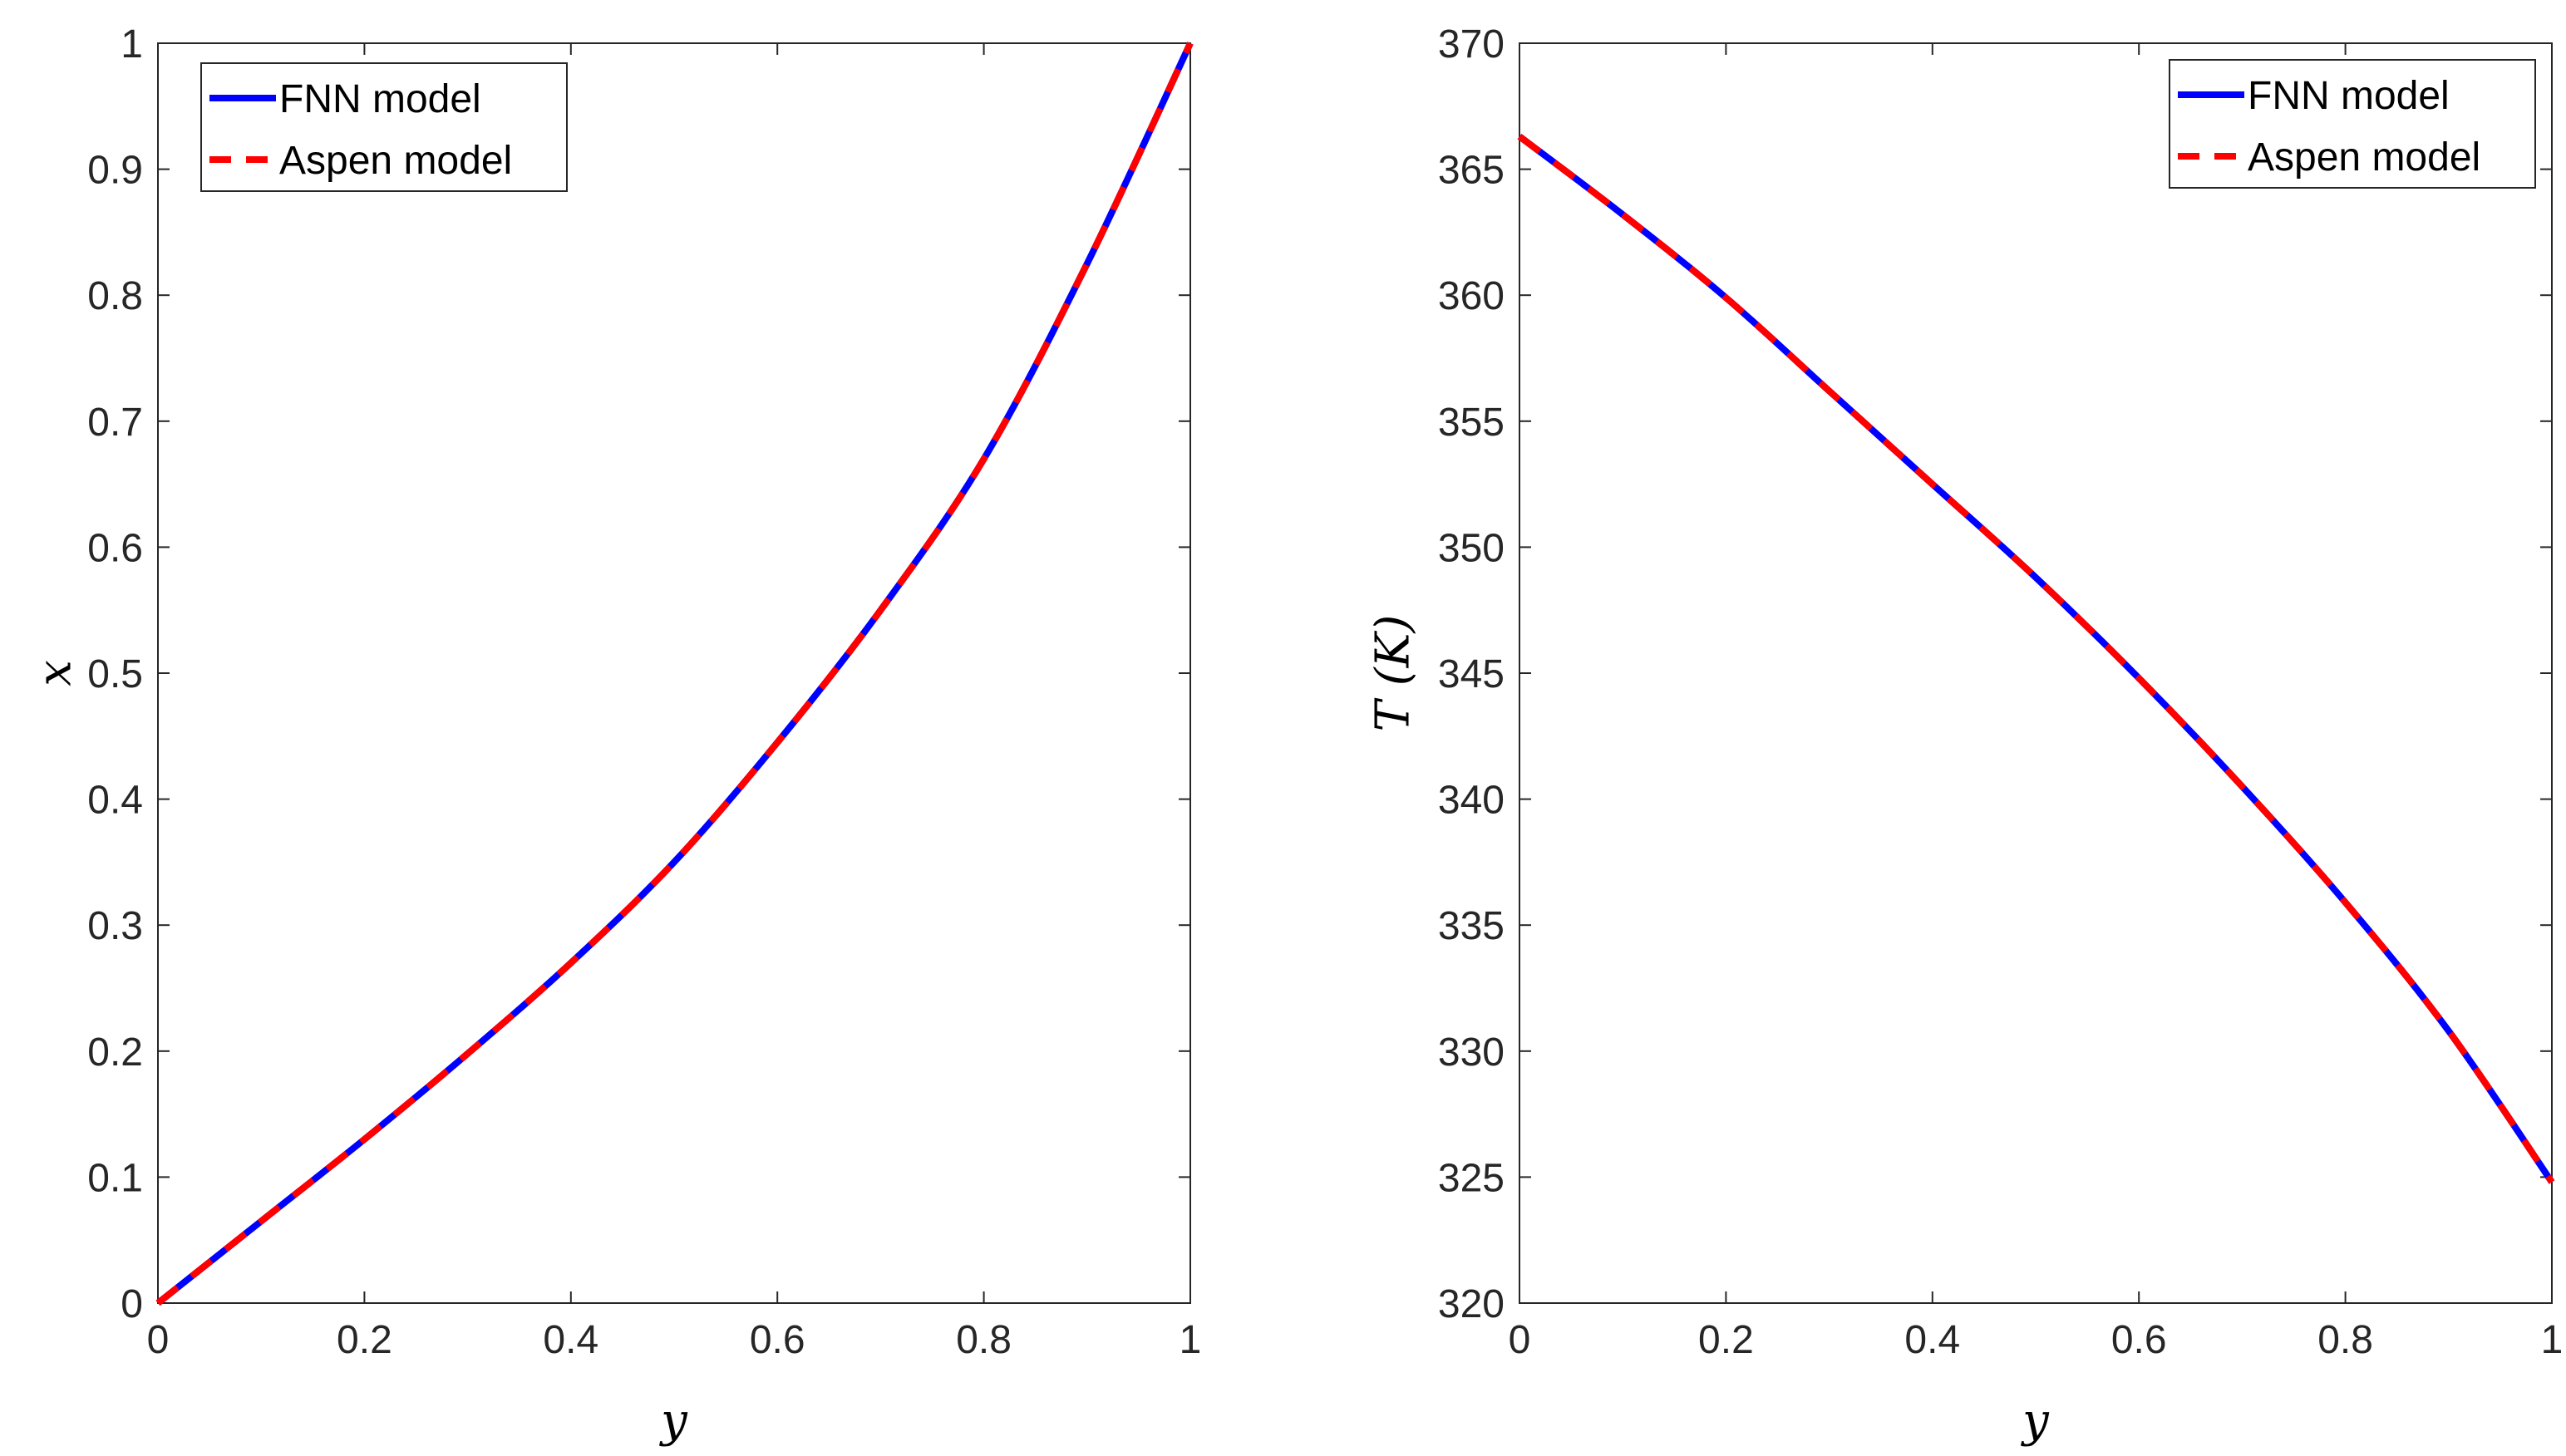  What do you see at coordinates (132, 44) in the screenshot?
I see `y-tick-label: 1` at bounding box center [132, 44].